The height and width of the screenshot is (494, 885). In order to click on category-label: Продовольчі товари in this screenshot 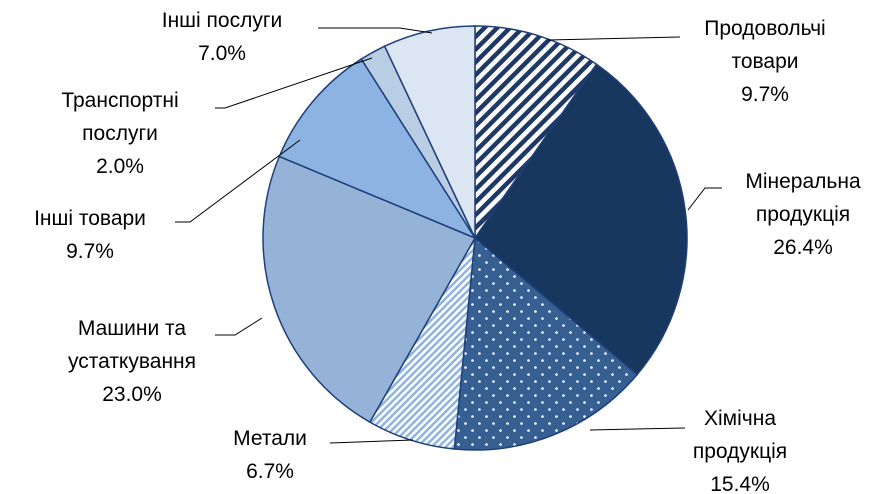, I will do `click(765, 45)`.